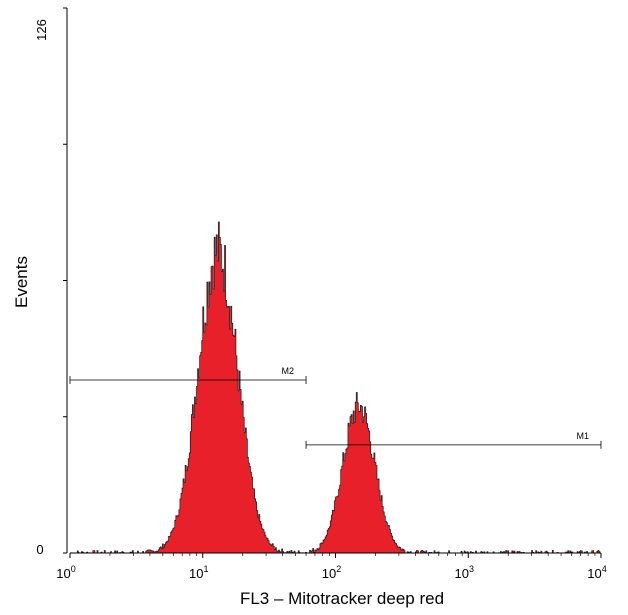 The width and height of the screenshot is (628, 615). Describe the element at coordinates (188, 375) in the screenshot. I see `marker-m2: M2` at that location.